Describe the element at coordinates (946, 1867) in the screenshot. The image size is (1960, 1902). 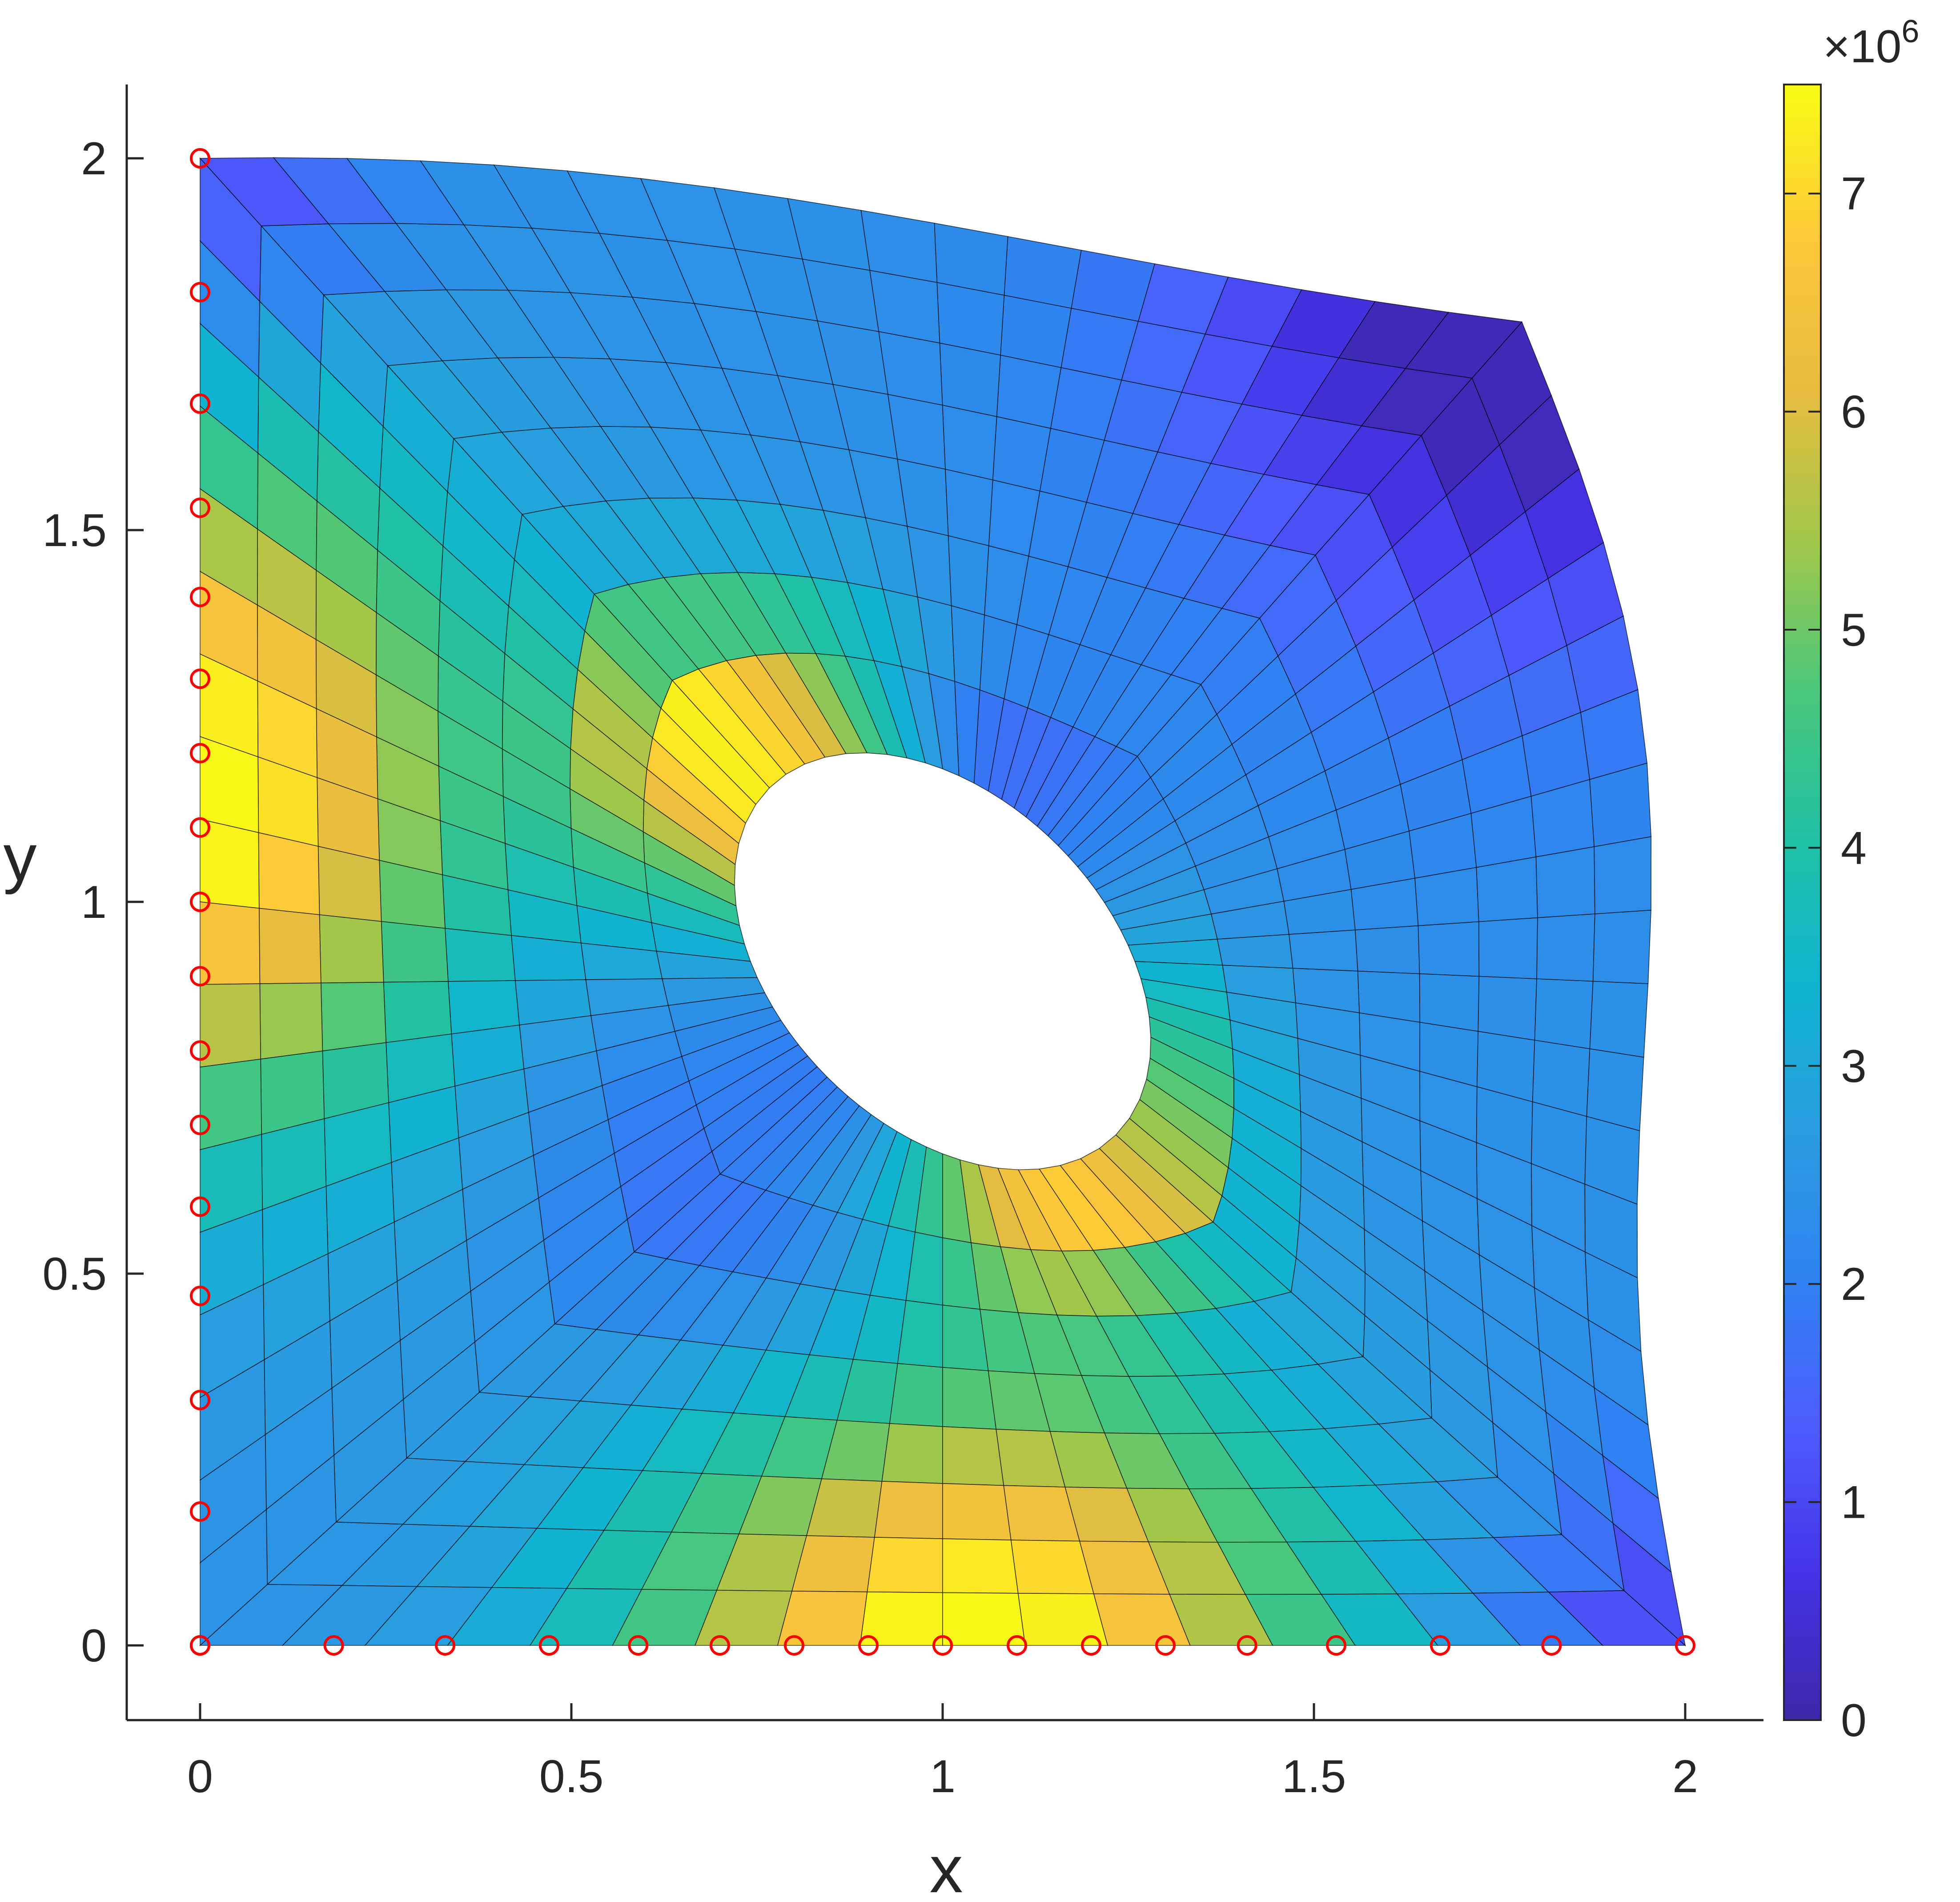
I see `x-axis-title: x` at that location.